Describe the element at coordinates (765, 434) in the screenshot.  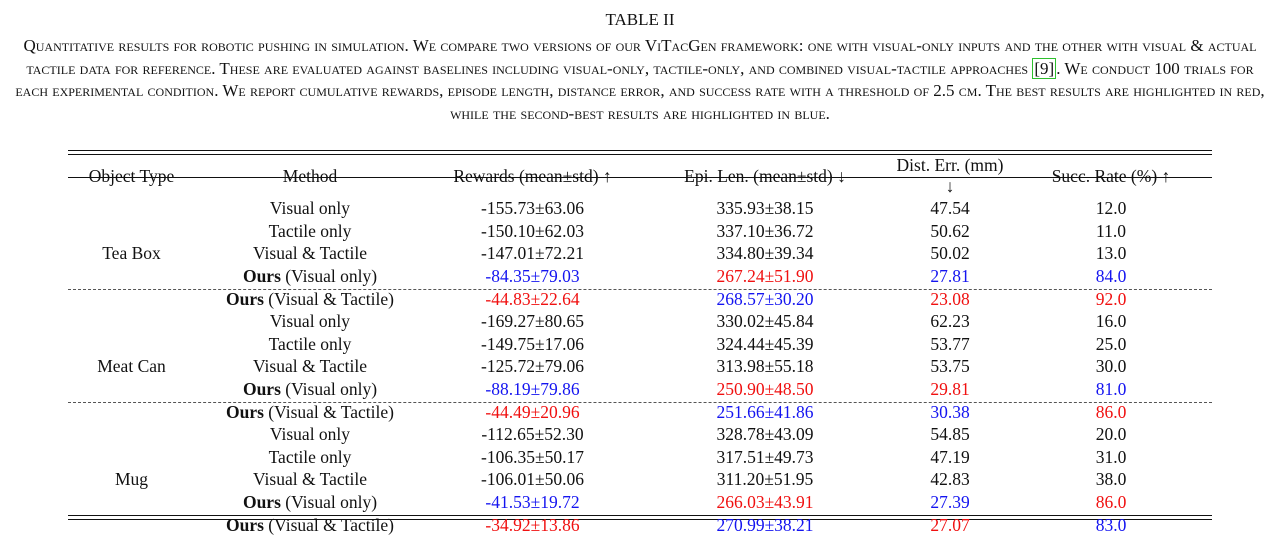
I see `episode-length-cell: 328.78±43.09` at that location.